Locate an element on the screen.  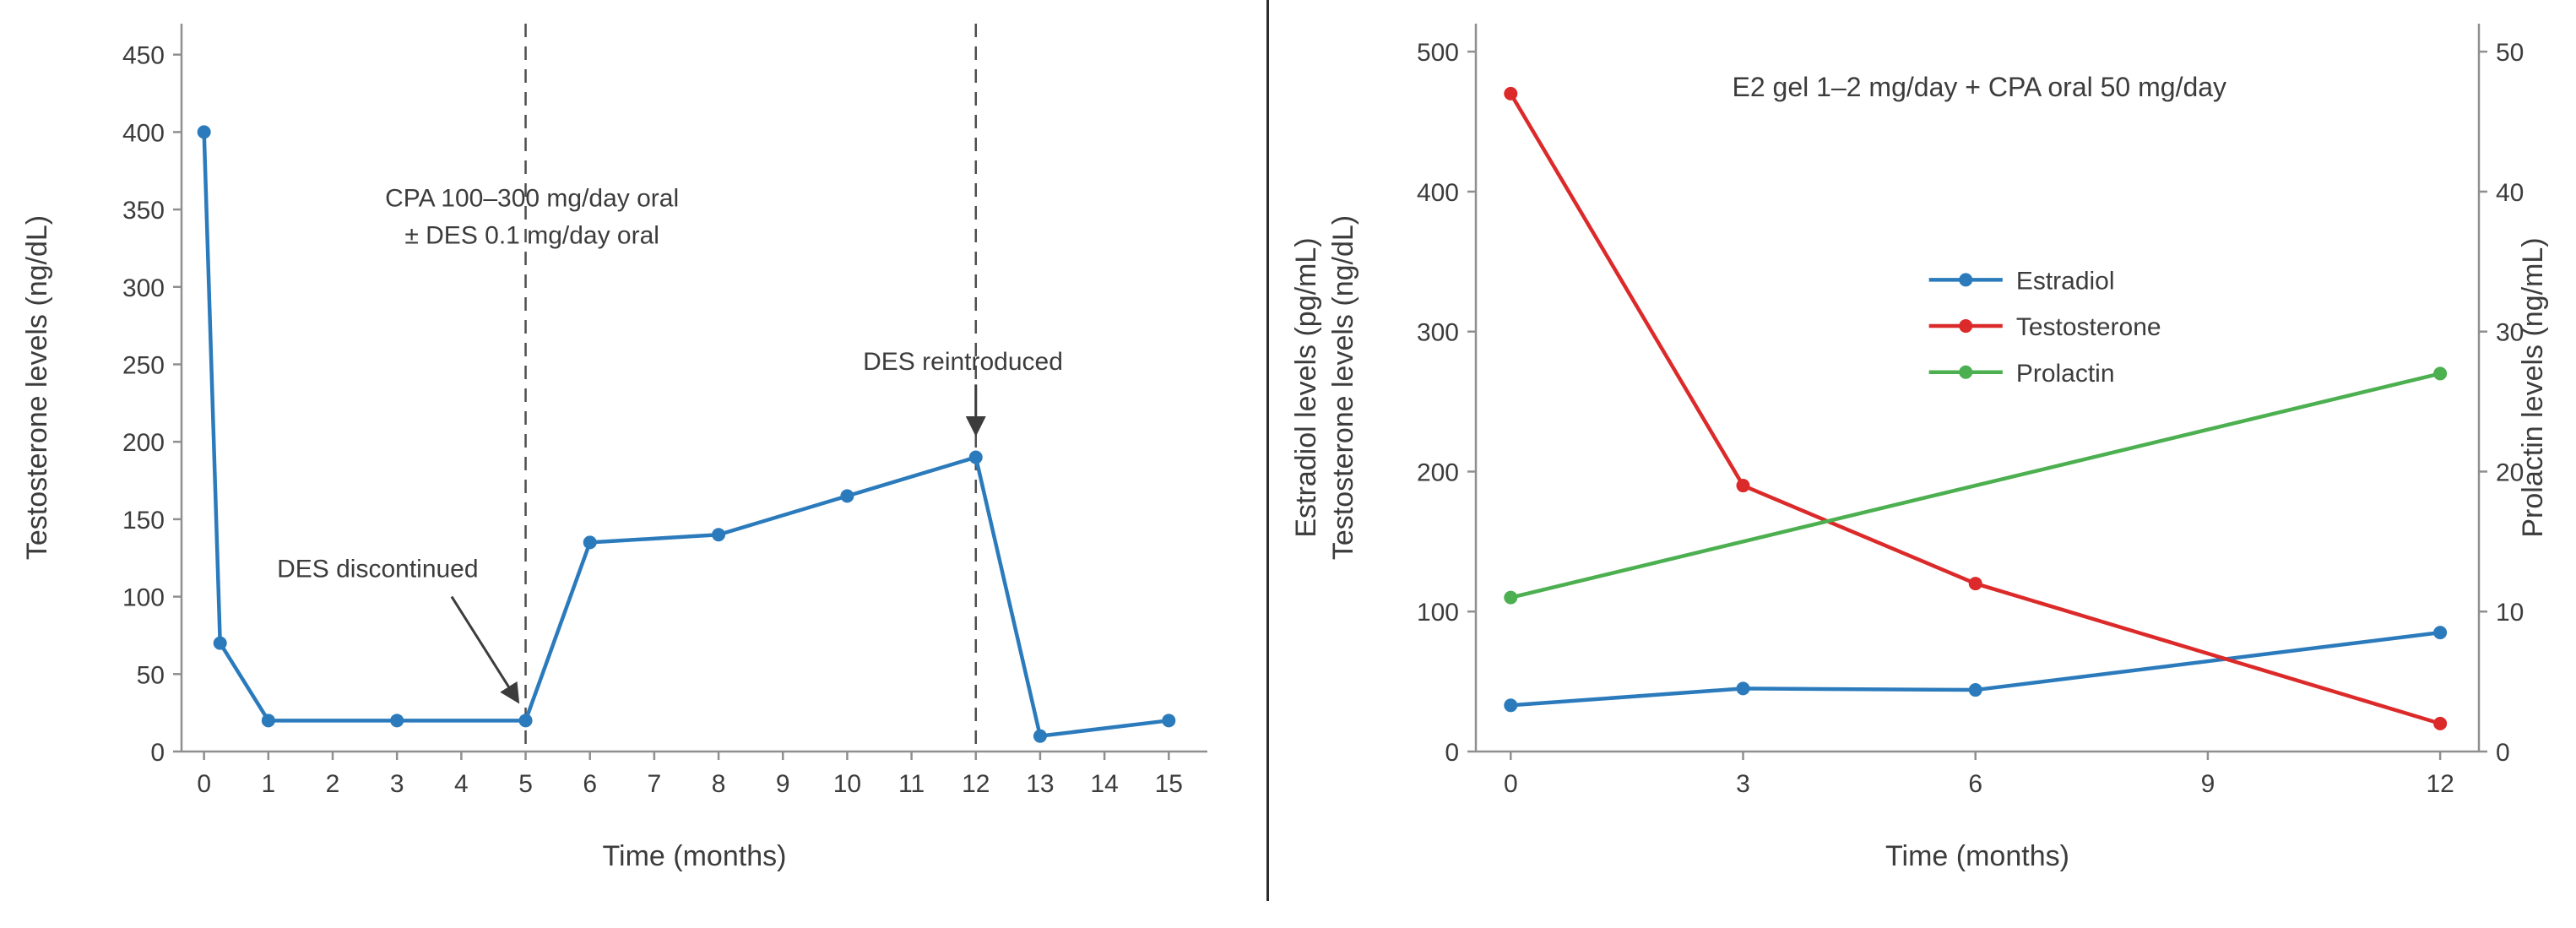
y2-tick-label: 10 is located at coordinates (2510, 613).